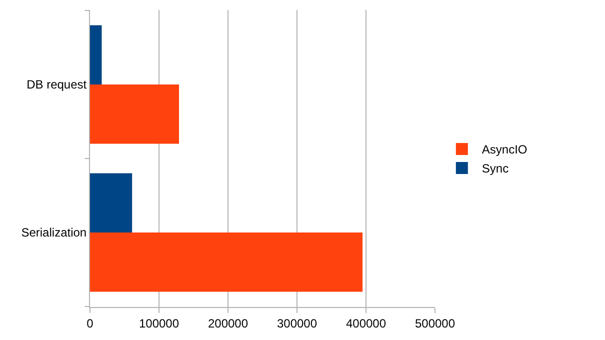  What do you see at coordinates (435, 323) in the screenshot?
I see `x-tick-label: 500000` at bounding box center [435, 323].